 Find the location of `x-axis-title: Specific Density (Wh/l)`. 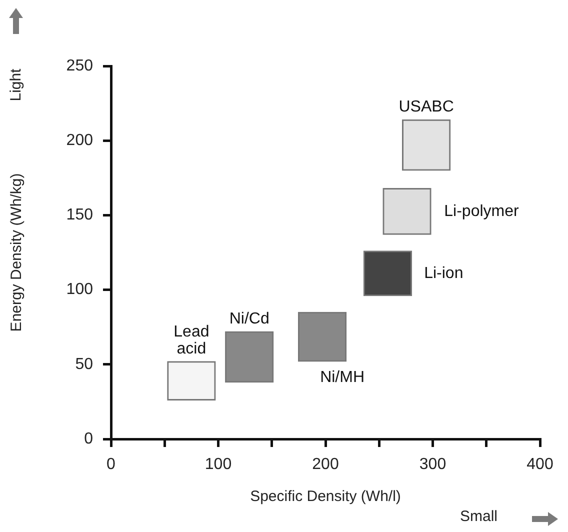

x-axis-title: Specific Density (Wh/l) is located at coordinates (325, 497).